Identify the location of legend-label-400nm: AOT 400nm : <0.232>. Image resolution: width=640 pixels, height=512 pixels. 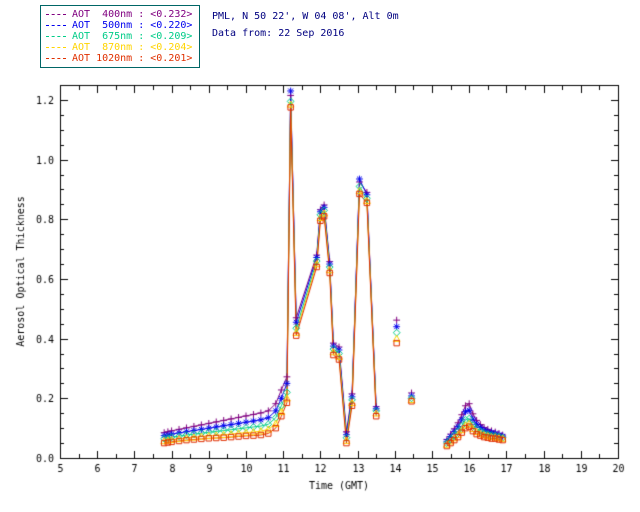
(132, 14).